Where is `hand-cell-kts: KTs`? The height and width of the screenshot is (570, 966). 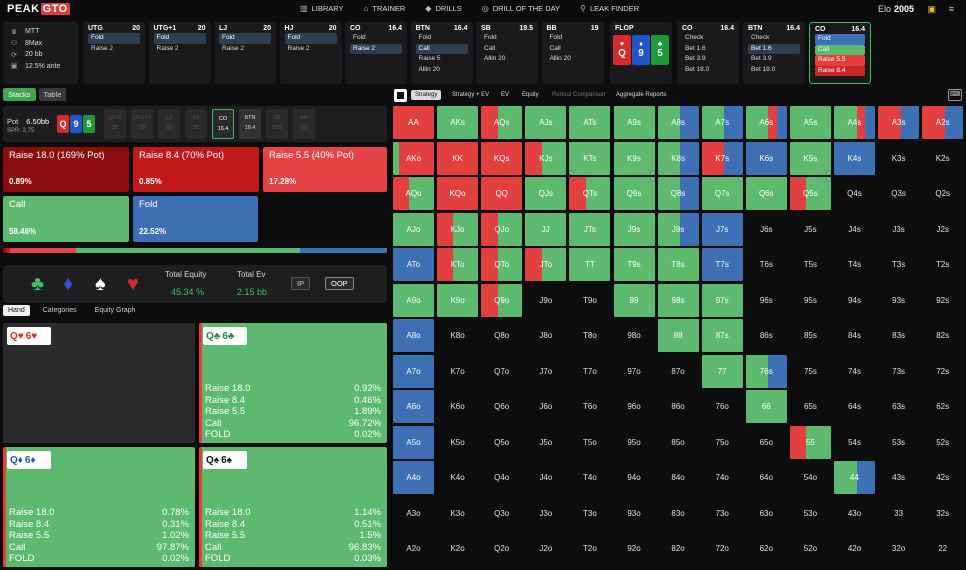 hand-cell-kts: KTs is located at coordinates (590, 158).